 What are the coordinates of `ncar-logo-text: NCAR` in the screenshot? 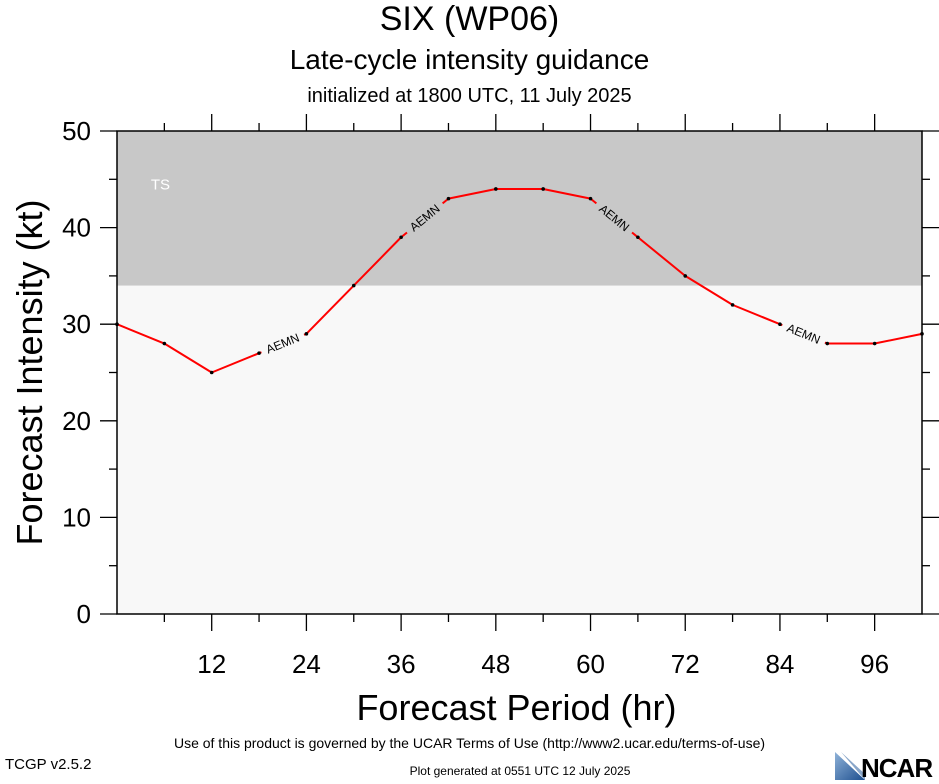 It's located at (897, 768).